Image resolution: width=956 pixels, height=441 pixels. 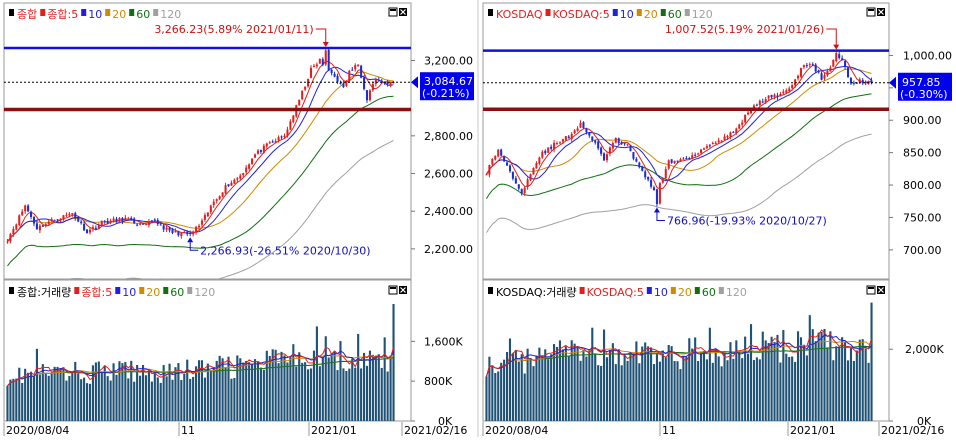 I want to click on volume-ma-60-line, so click(x=679, y=361).